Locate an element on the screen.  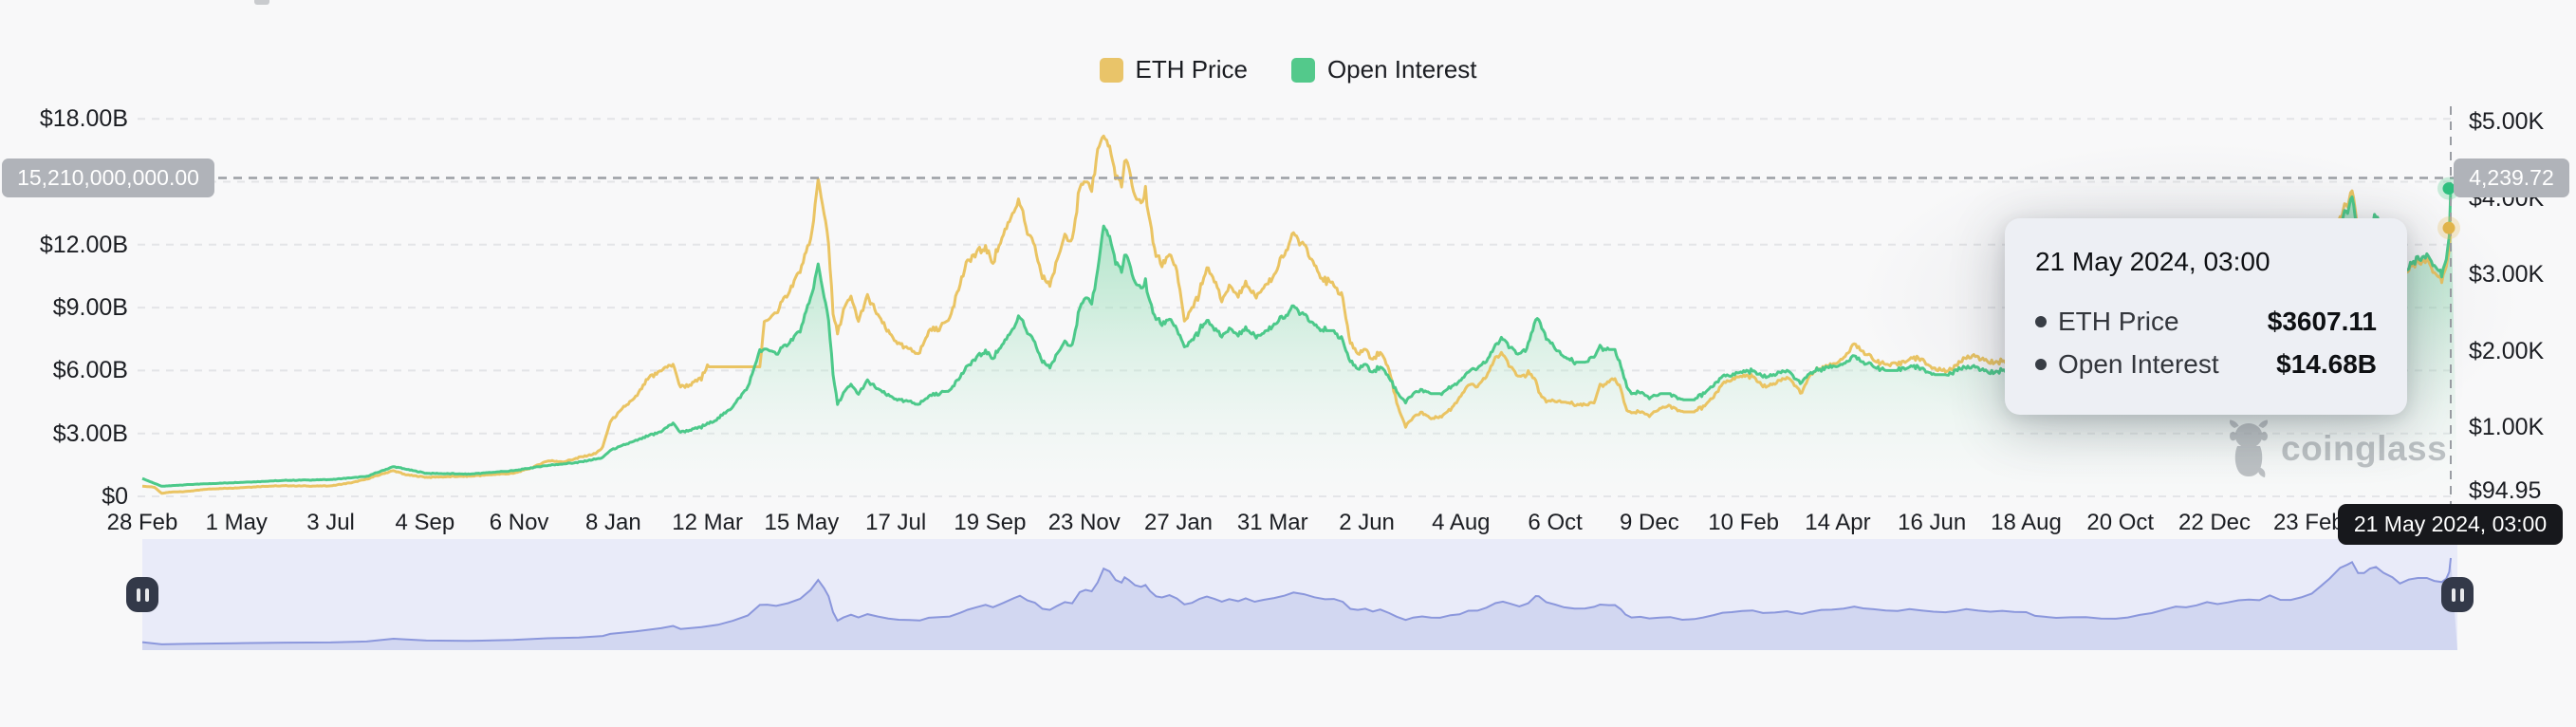
x-axis-tick: 22 Dec is located at coordinates (2215, 522).